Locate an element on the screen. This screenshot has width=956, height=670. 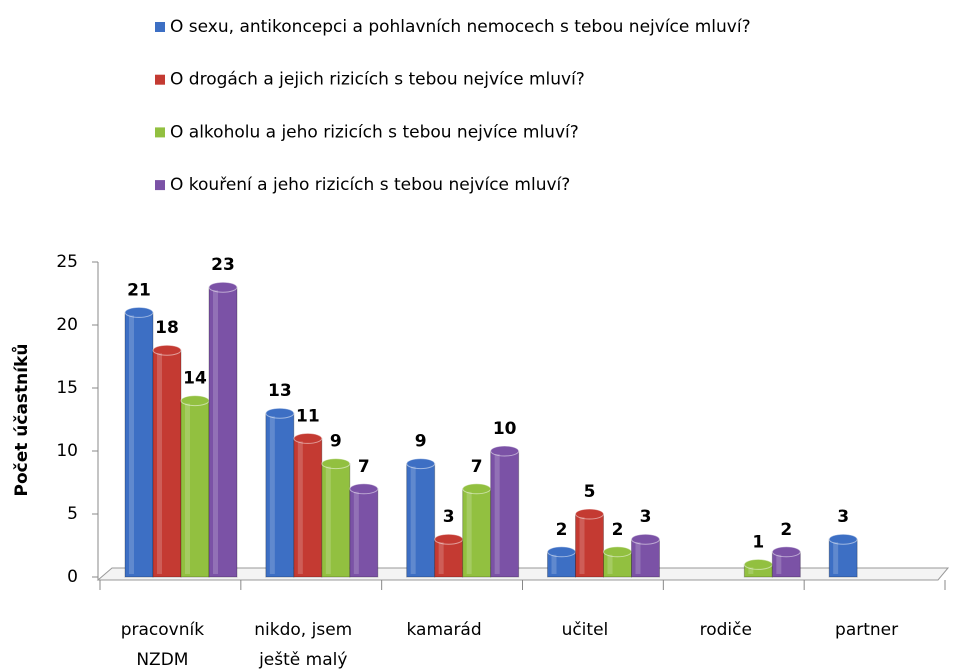
x-tick-label: rodiče is located at coordinates (726, 630).